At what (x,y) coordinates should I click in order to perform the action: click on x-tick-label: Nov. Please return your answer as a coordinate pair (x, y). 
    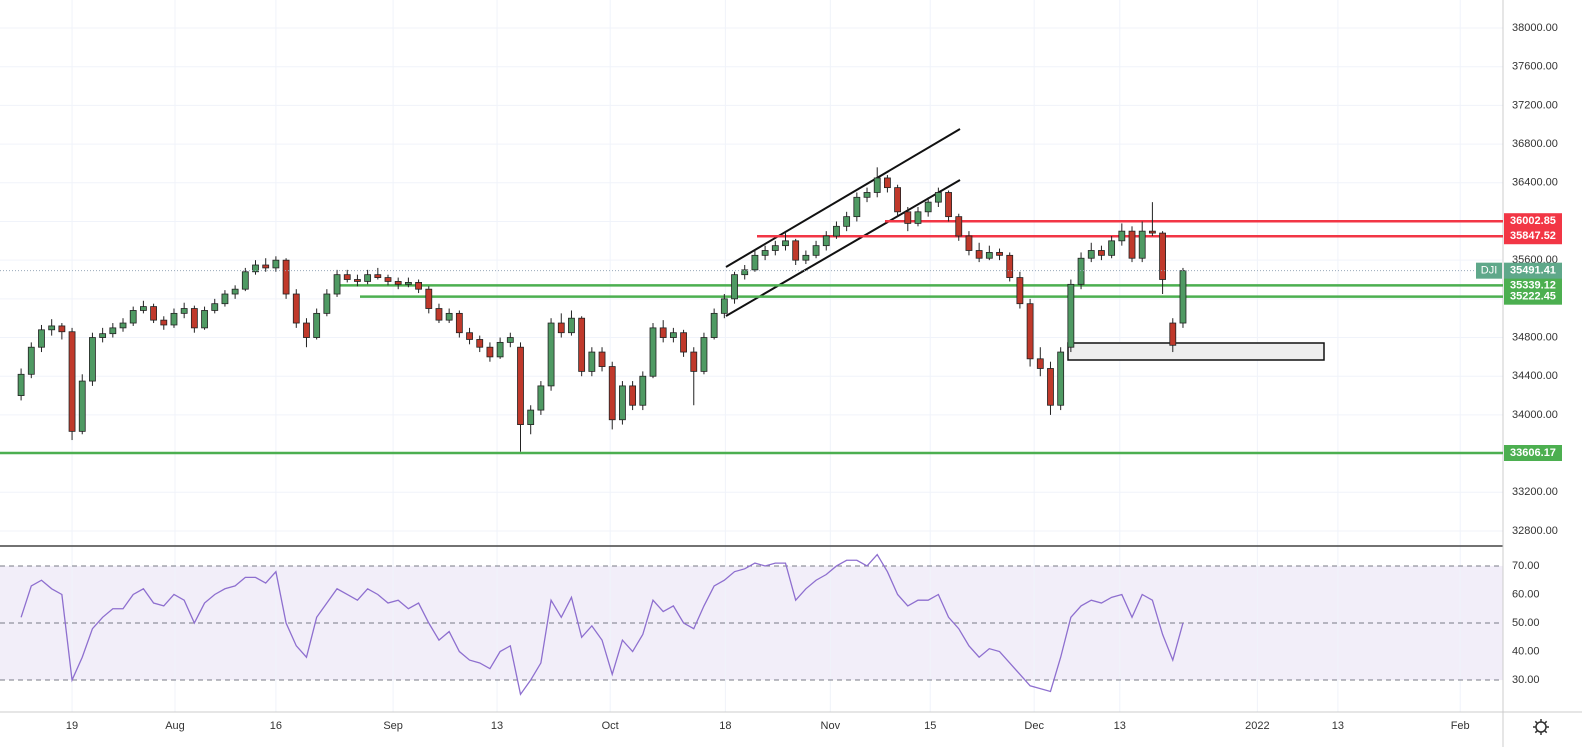
    Looking at the image, I should click on (831, 726).